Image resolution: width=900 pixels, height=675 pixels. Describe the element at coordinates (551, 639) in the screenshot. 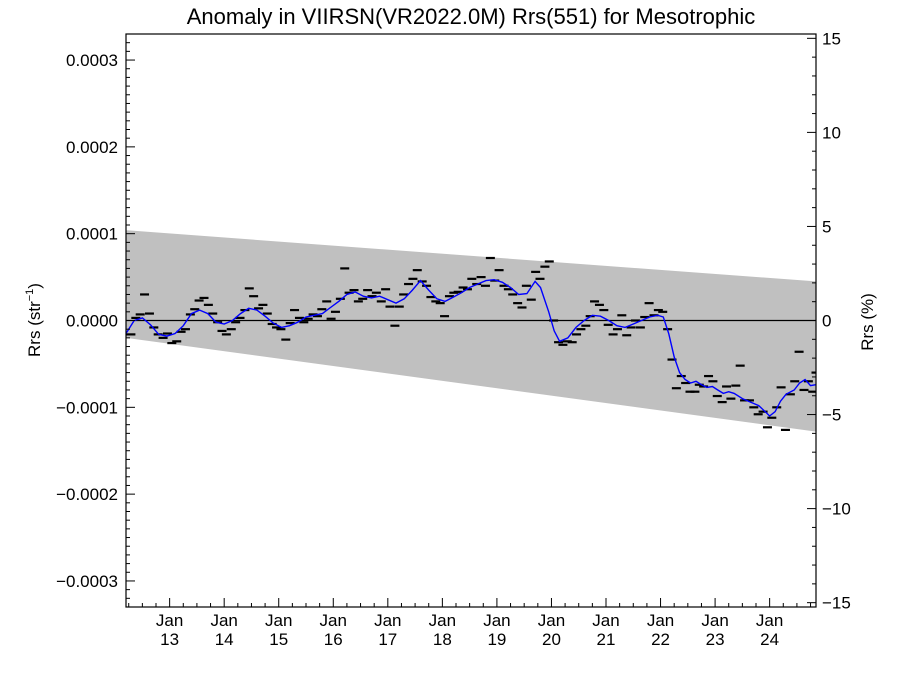

I see `x-tick-year-label: 20` at that location.